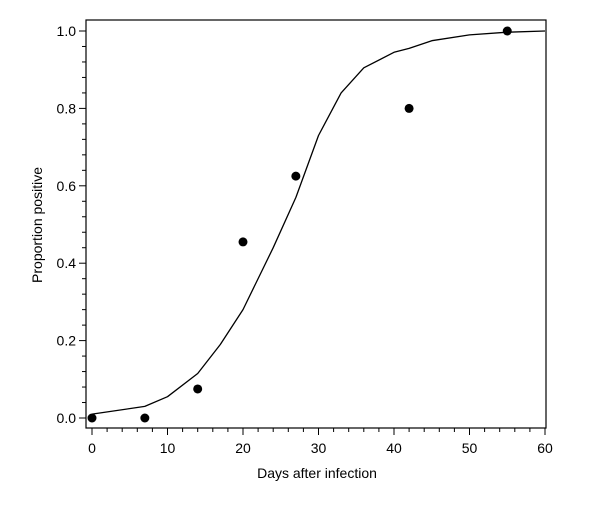  I want to click on y-tick-label: 0.4, so click(67, 263).